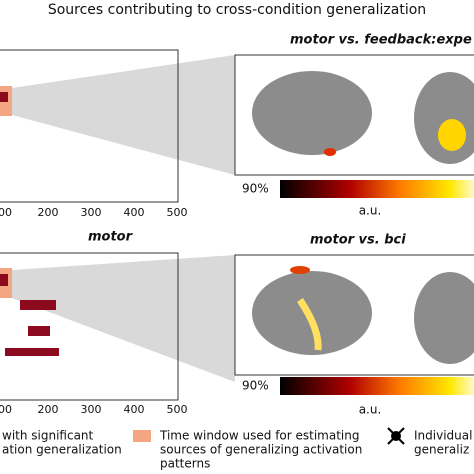  Describe the element at coordinates (48, 436) in the screenshot. I see `legend-text: with significant` at that location.